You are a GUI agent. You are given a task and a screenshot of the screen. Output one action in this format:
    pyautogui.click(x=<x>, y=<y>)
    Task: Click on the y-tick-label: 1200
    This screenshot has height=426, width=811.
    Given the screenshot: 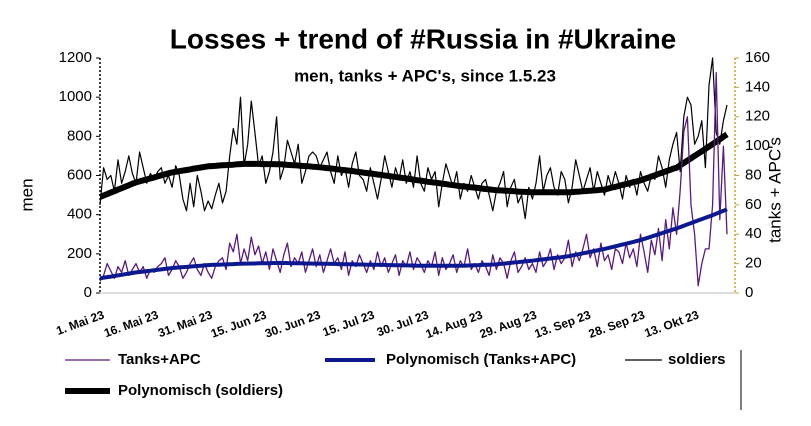 What is the action you would take?
    pyautogui.click(x=75, y=57)
    